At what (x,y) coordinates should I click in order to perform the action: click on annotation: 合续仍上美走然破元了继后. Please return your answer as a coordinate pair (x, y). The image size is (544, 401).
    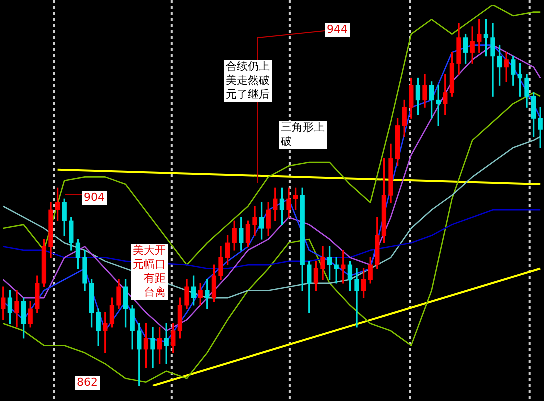
    Looking at the image, I should click on (248, 81).